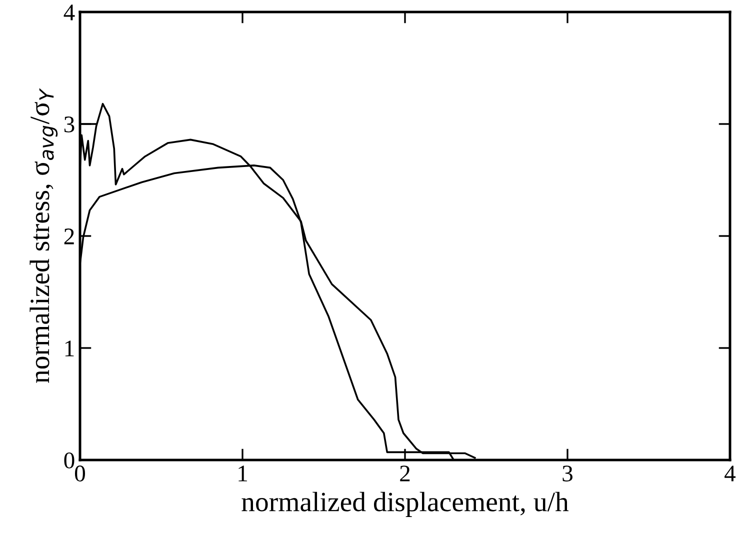 The height and width of the screenshot is (542, 744). Describe the element at coordinates (69, 236) in the screenshot. I see `y-tick-label: 2` at that location.